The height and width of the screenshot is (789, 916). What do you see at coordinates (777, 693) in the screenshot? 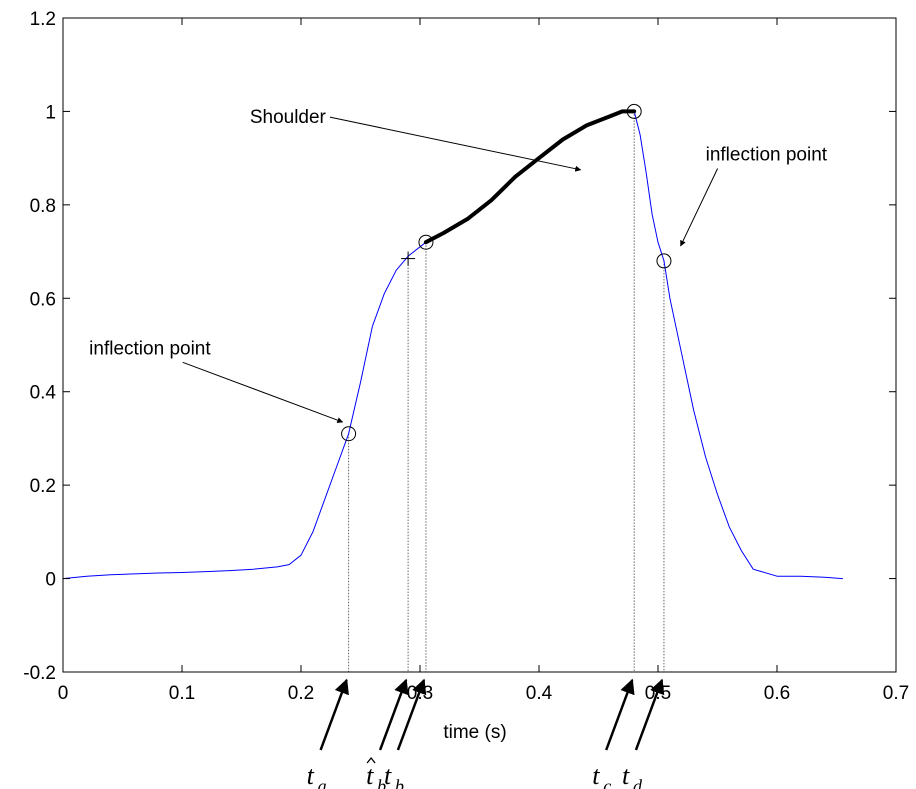
I see `x-tick-label: 0.6` at bounding box center [777, 693].